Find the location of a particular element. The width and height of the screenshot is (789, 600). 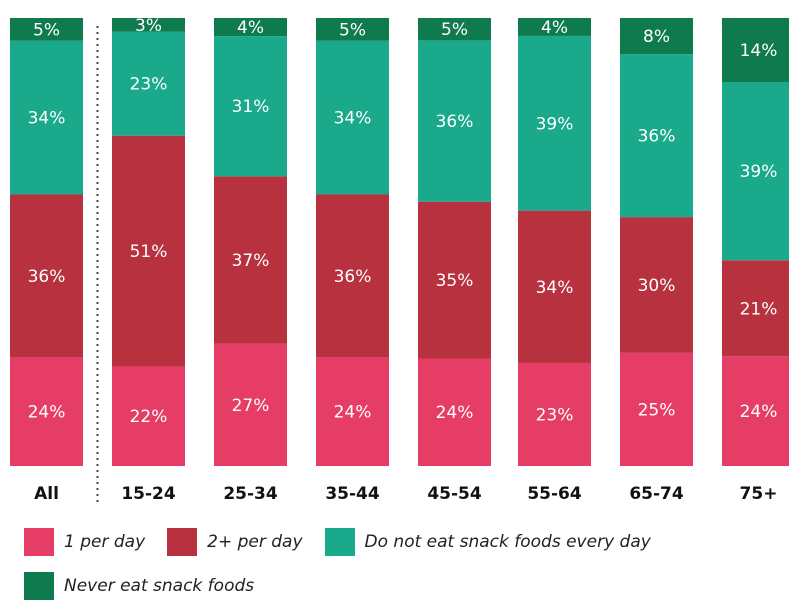

value-label-25-34-series-2: 37% is located at coordinates (251, 261).